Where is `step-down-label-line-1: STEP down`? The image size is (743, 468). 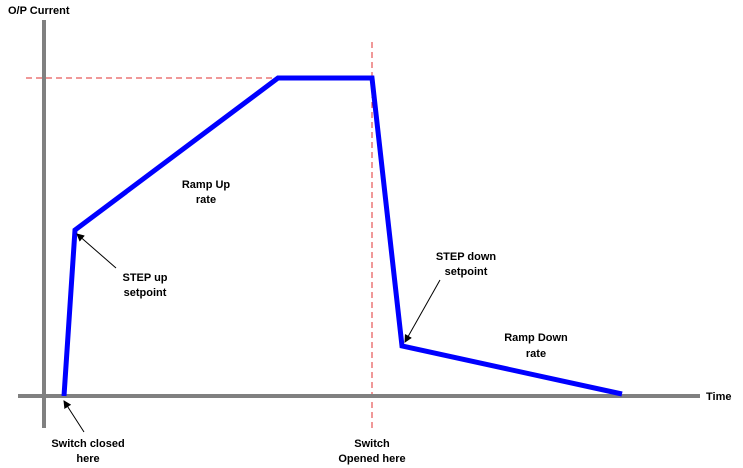 step-down-label-line-1: STEP down is located at coordinates (466, 257).